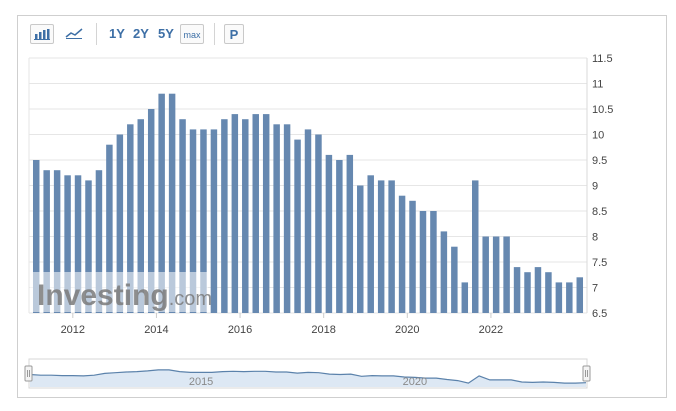 This screenshot has width=676, height=411. I want to click on watermark-brand: Investing, so click(103, 295).